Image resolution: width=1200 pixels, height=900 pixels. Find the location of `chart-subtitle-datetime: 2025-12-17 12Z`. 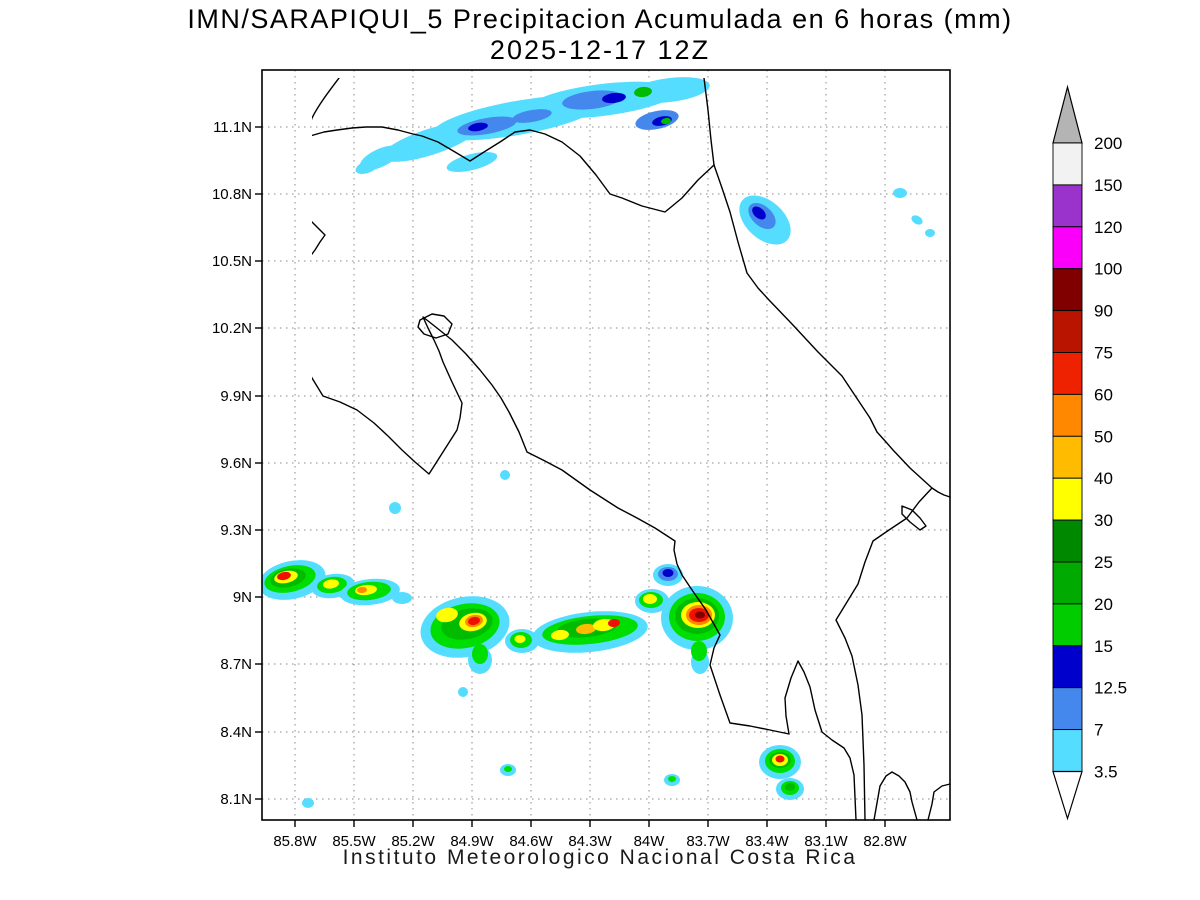

chart-subtitle-datetime: 2025-12-17 12Z is located at coordinates (600, 50).